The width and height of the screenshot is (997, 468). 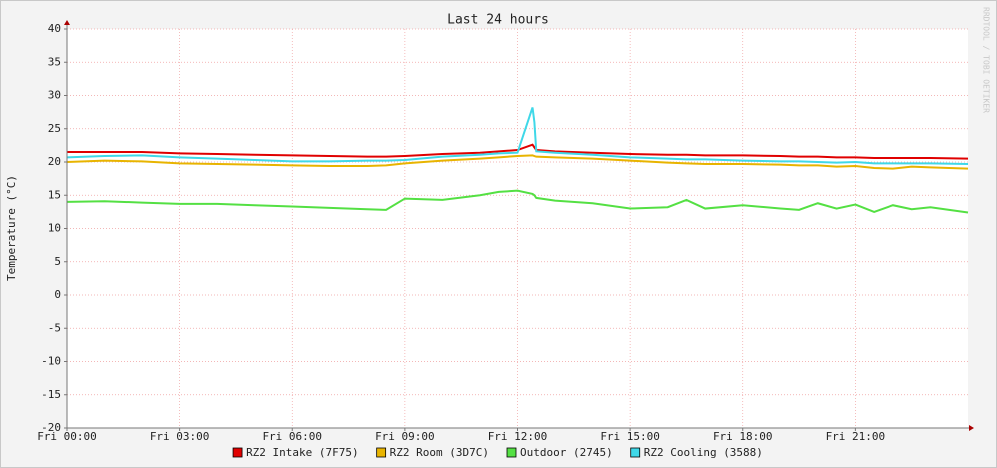 I want to click on x-tick-label: Fri 09:00, so click(x=405, y=436).